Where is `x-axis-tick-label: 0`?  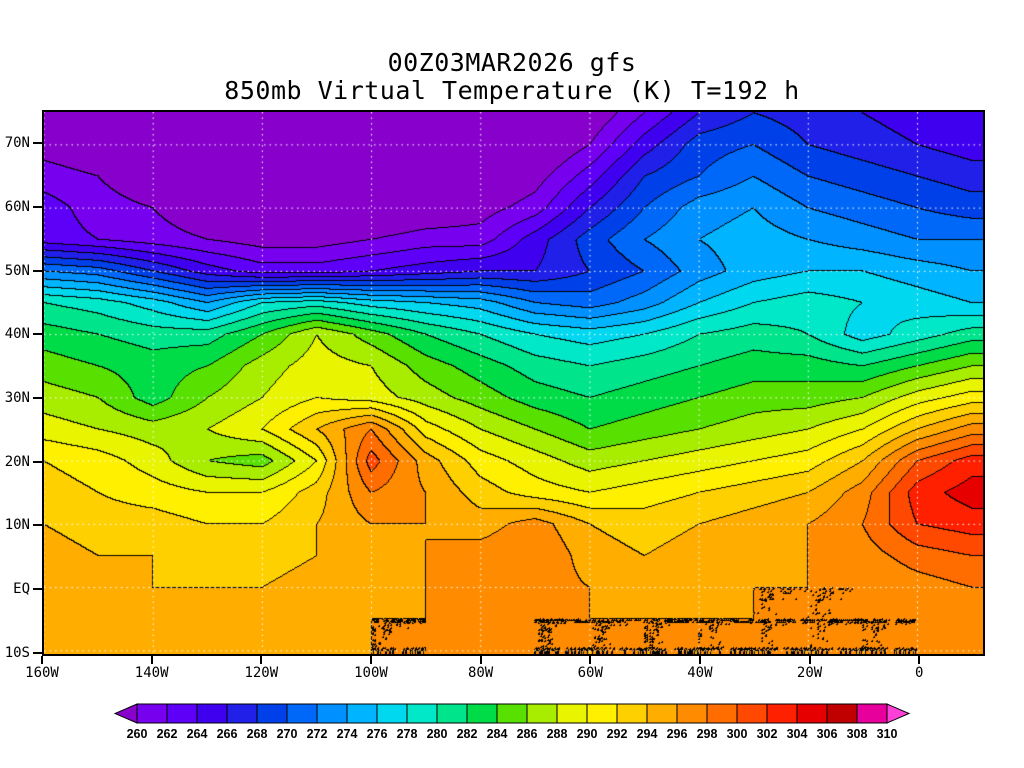 x-axis-tick-label: 0 is located at coordinates (919, 673).